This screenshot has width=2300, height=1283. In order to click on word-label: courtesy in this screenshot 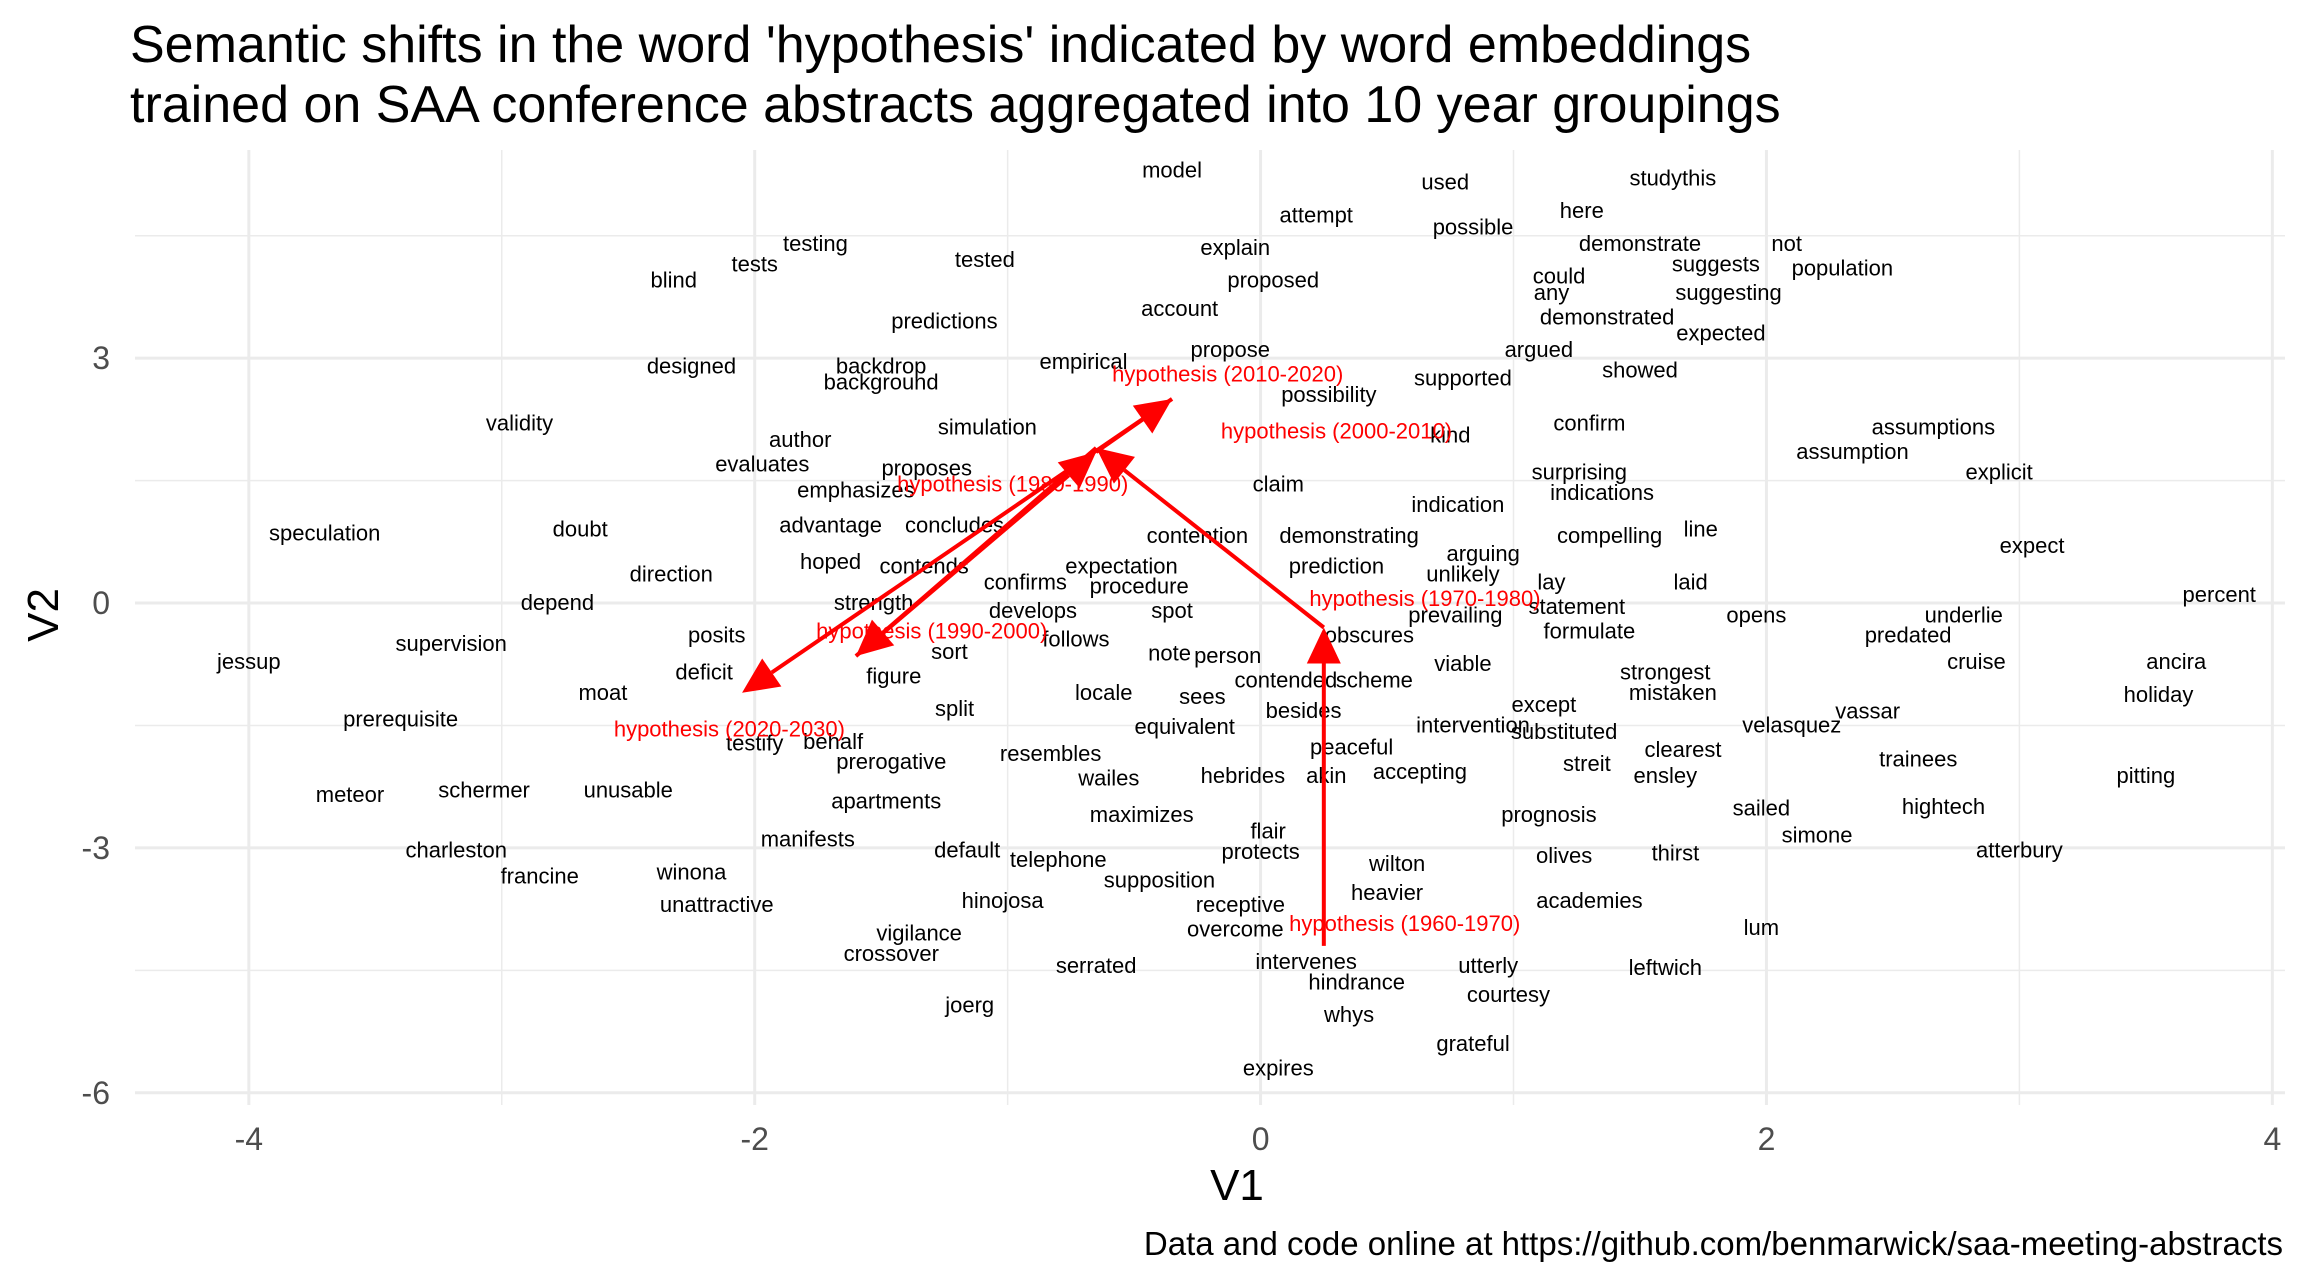, I will do `click(1508, 994)`.